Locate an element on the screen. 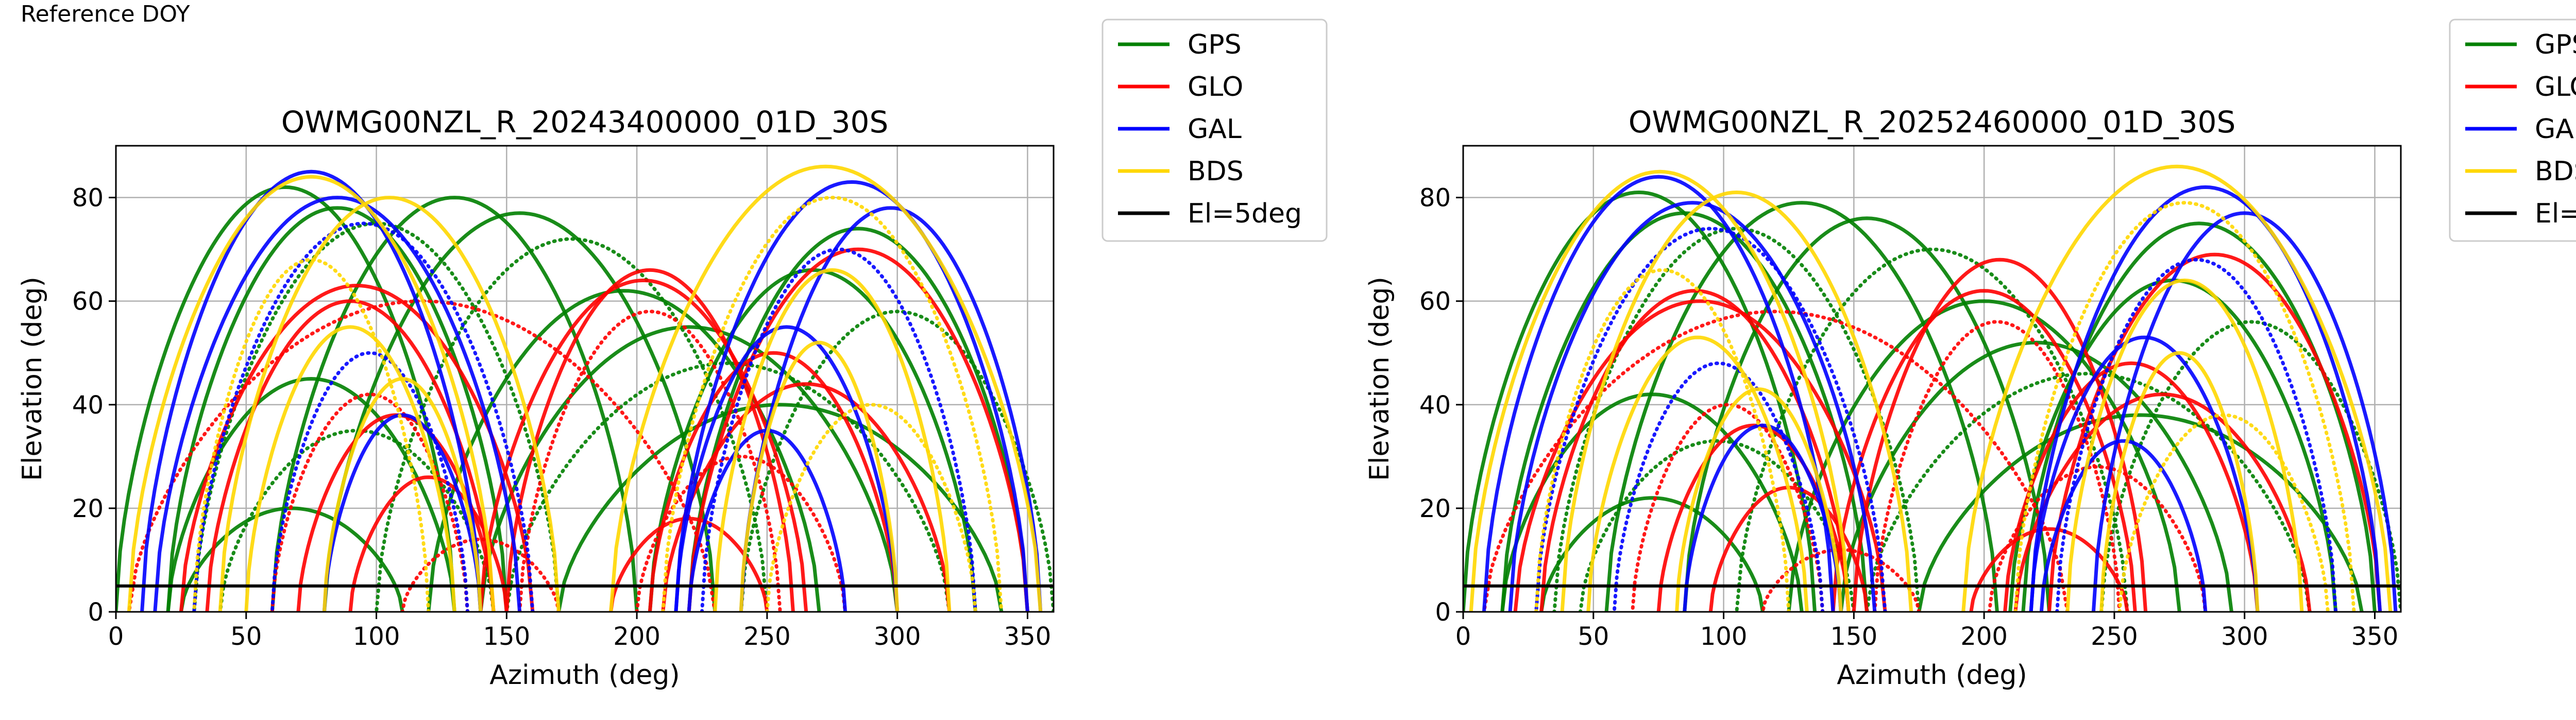 This screenshot has height=720, width=2576. legend-box is located at coordinates (1214, 130).